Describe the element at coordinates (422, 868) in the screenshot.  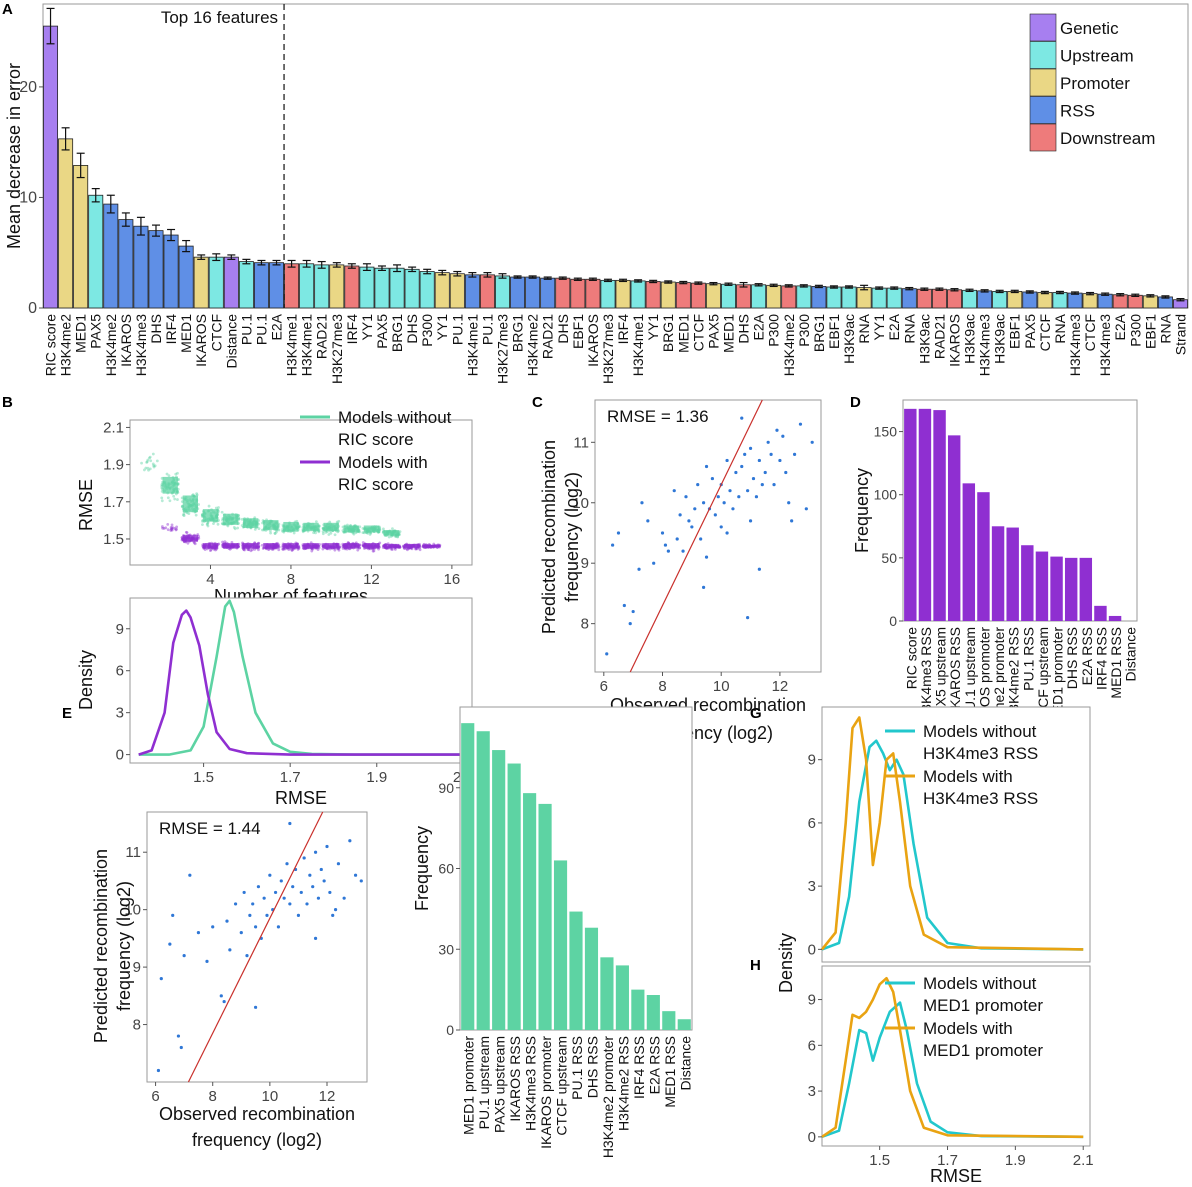
I see `y-axis-label: Frequency` at that location.